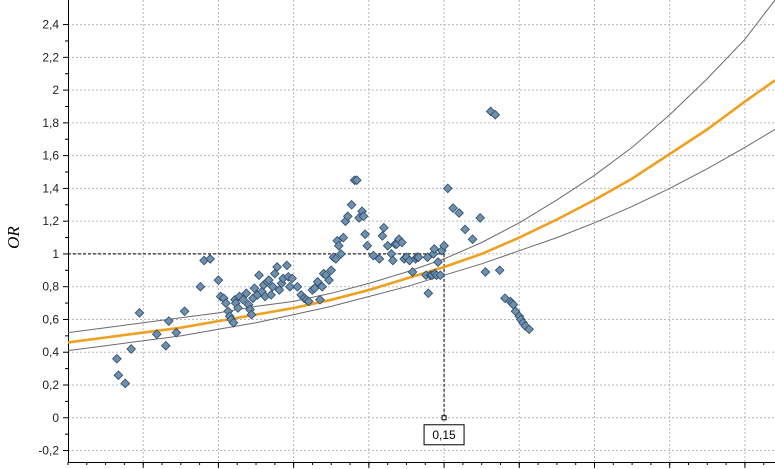  Describe the element at coordinates (55, 90) in the screenshot. I see `y-tick-label: 2` at that location.